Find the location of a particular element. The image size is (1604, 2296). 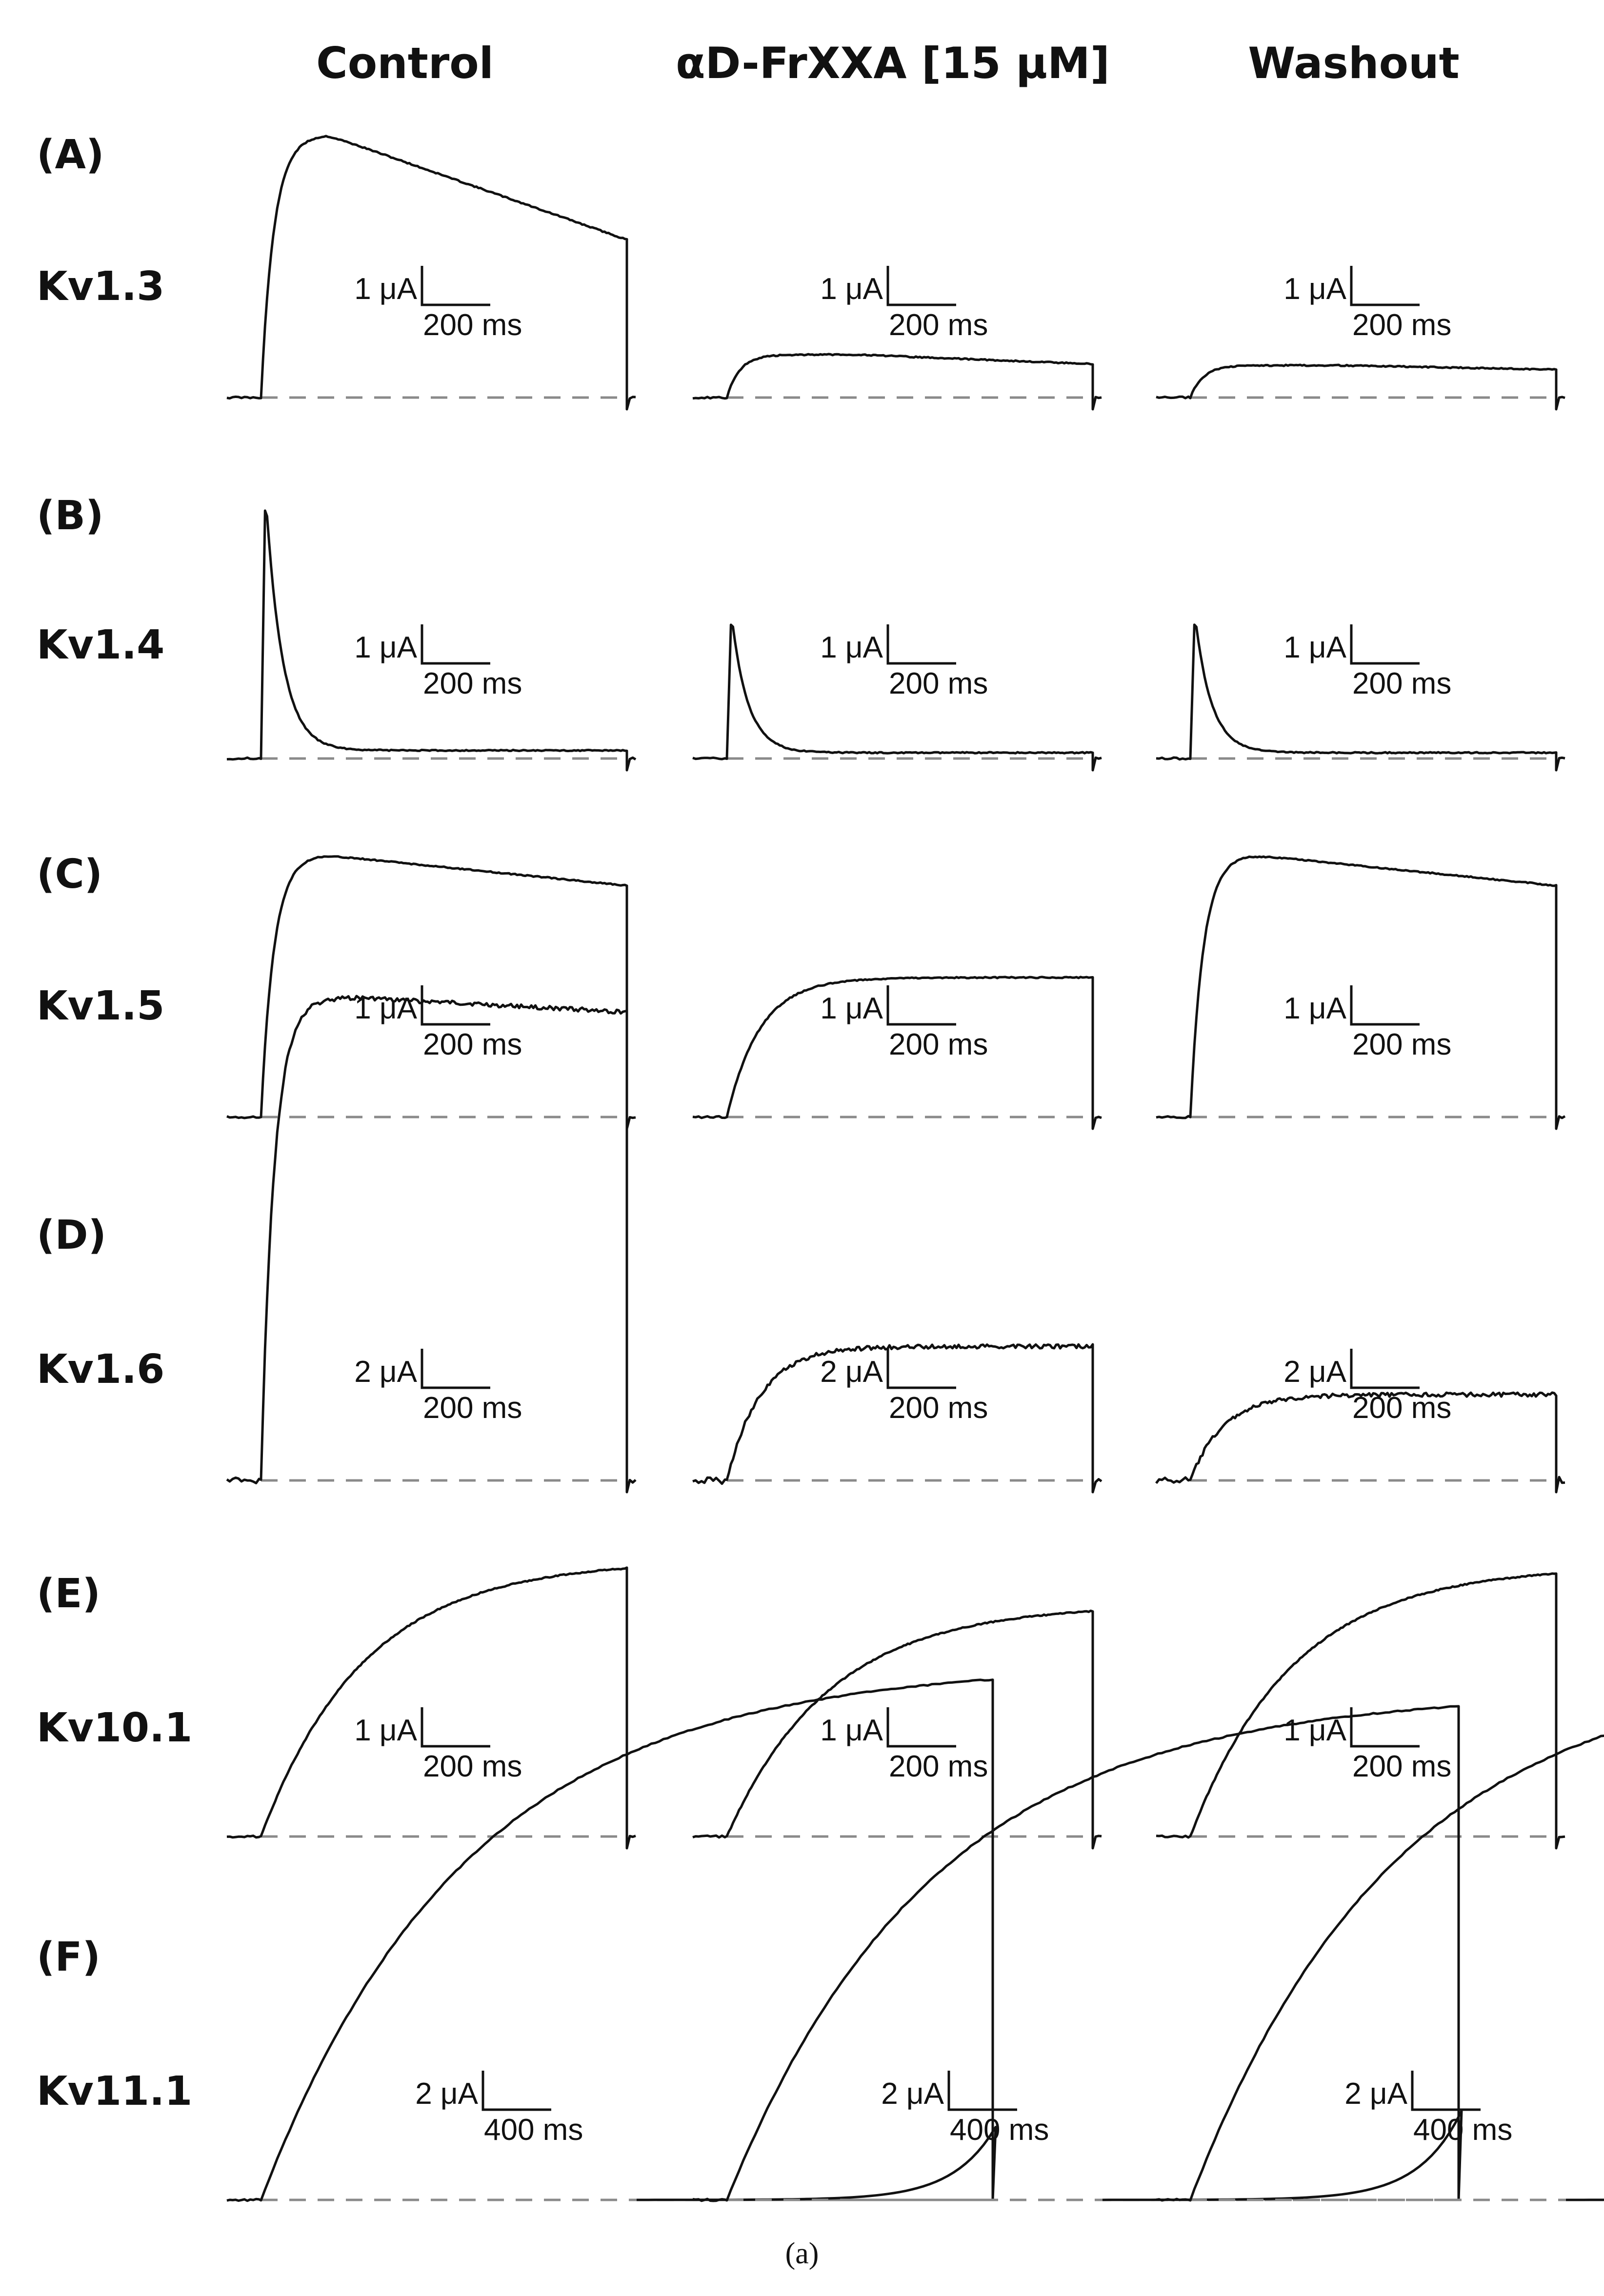

current-trace-kv1-3-control is located at coordinates (431, 273).